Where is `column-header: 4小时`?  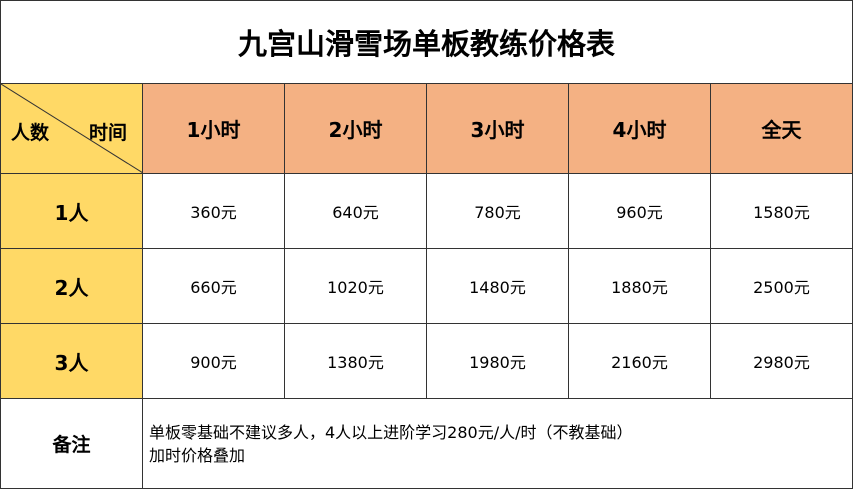
column-header: 4小时 is located at coordinates (640, 129).